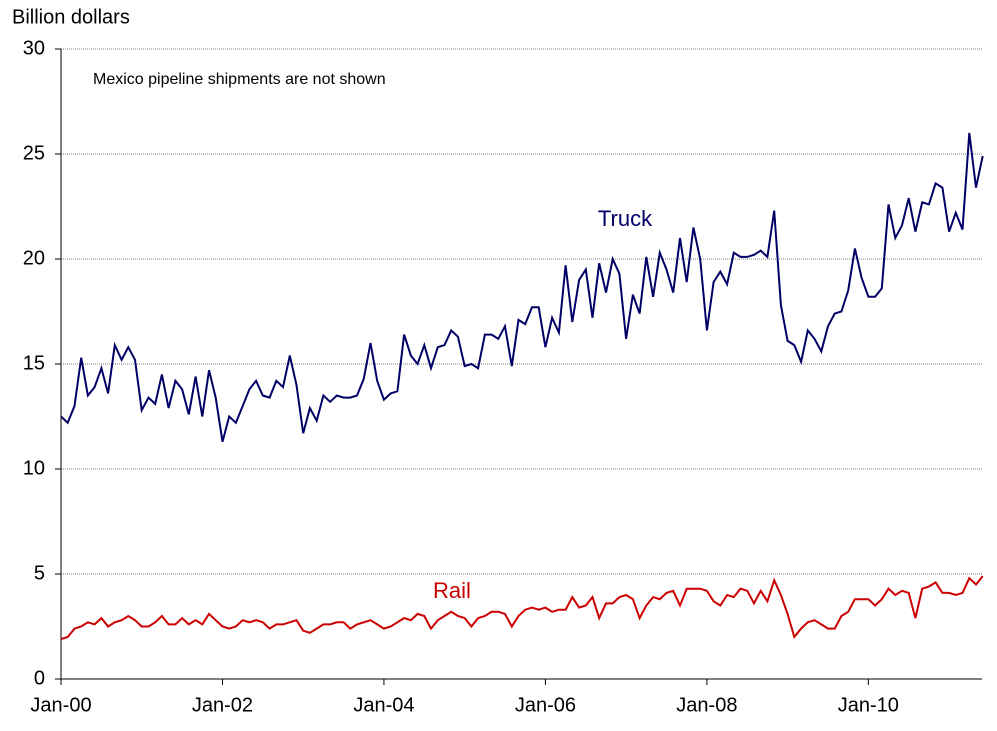 The width and height of the screenshot is (997, 731). What do you see at coordinates (706, 705) in the screenshot?
I see `x-tick-label: Jan-08` at bounding box center [706, 705].